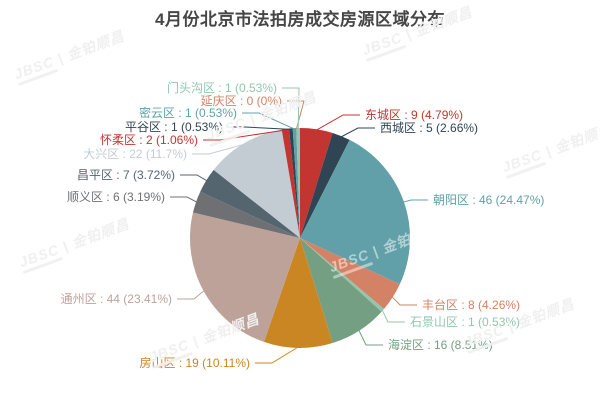  I want to click on slice-label-14: 延庆区 : 0 (0%), so click(241, 101).